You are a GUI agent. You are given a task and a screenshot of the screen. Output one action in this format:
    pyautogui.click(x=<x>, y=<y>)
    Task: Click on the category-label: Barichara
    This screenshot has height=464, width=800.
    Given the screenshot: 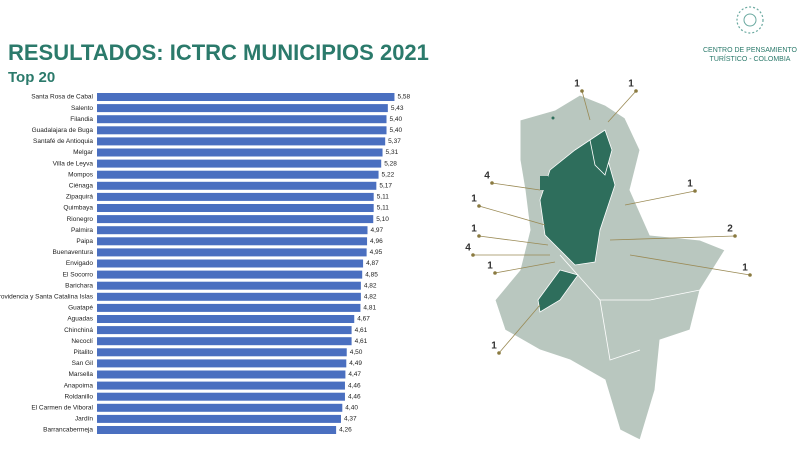 What is the action you would take?
    pyautogui.click(x=79, y=285)
    